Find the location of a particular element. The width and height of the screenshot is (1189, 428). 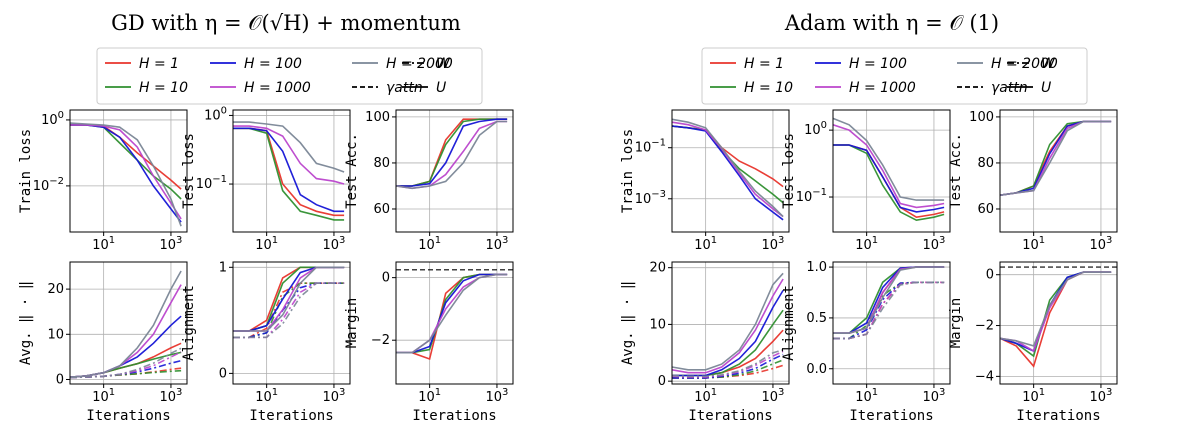

y-tick-label: 1 is located at coordinates (223, 267).